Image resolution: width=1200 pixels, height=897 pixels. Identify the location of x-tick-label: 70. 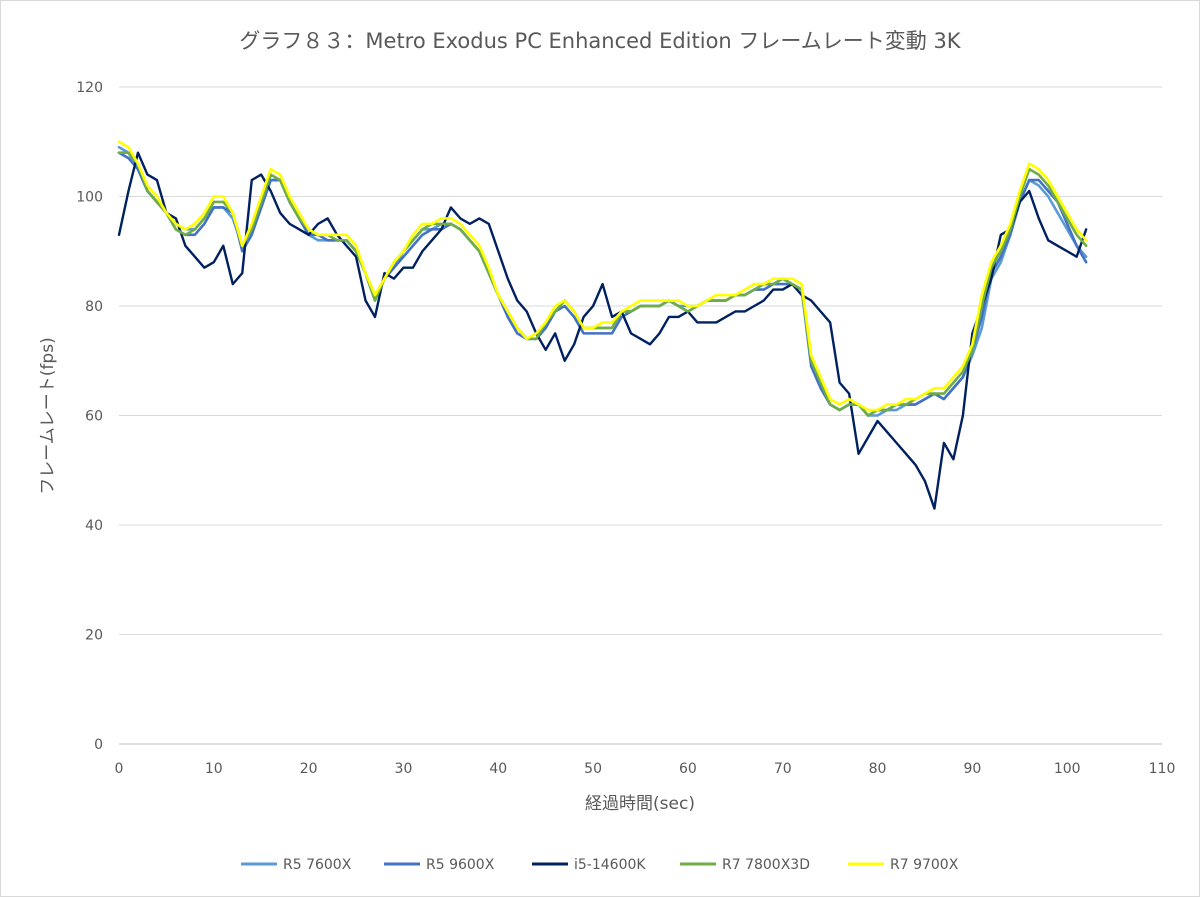
(783, 769).